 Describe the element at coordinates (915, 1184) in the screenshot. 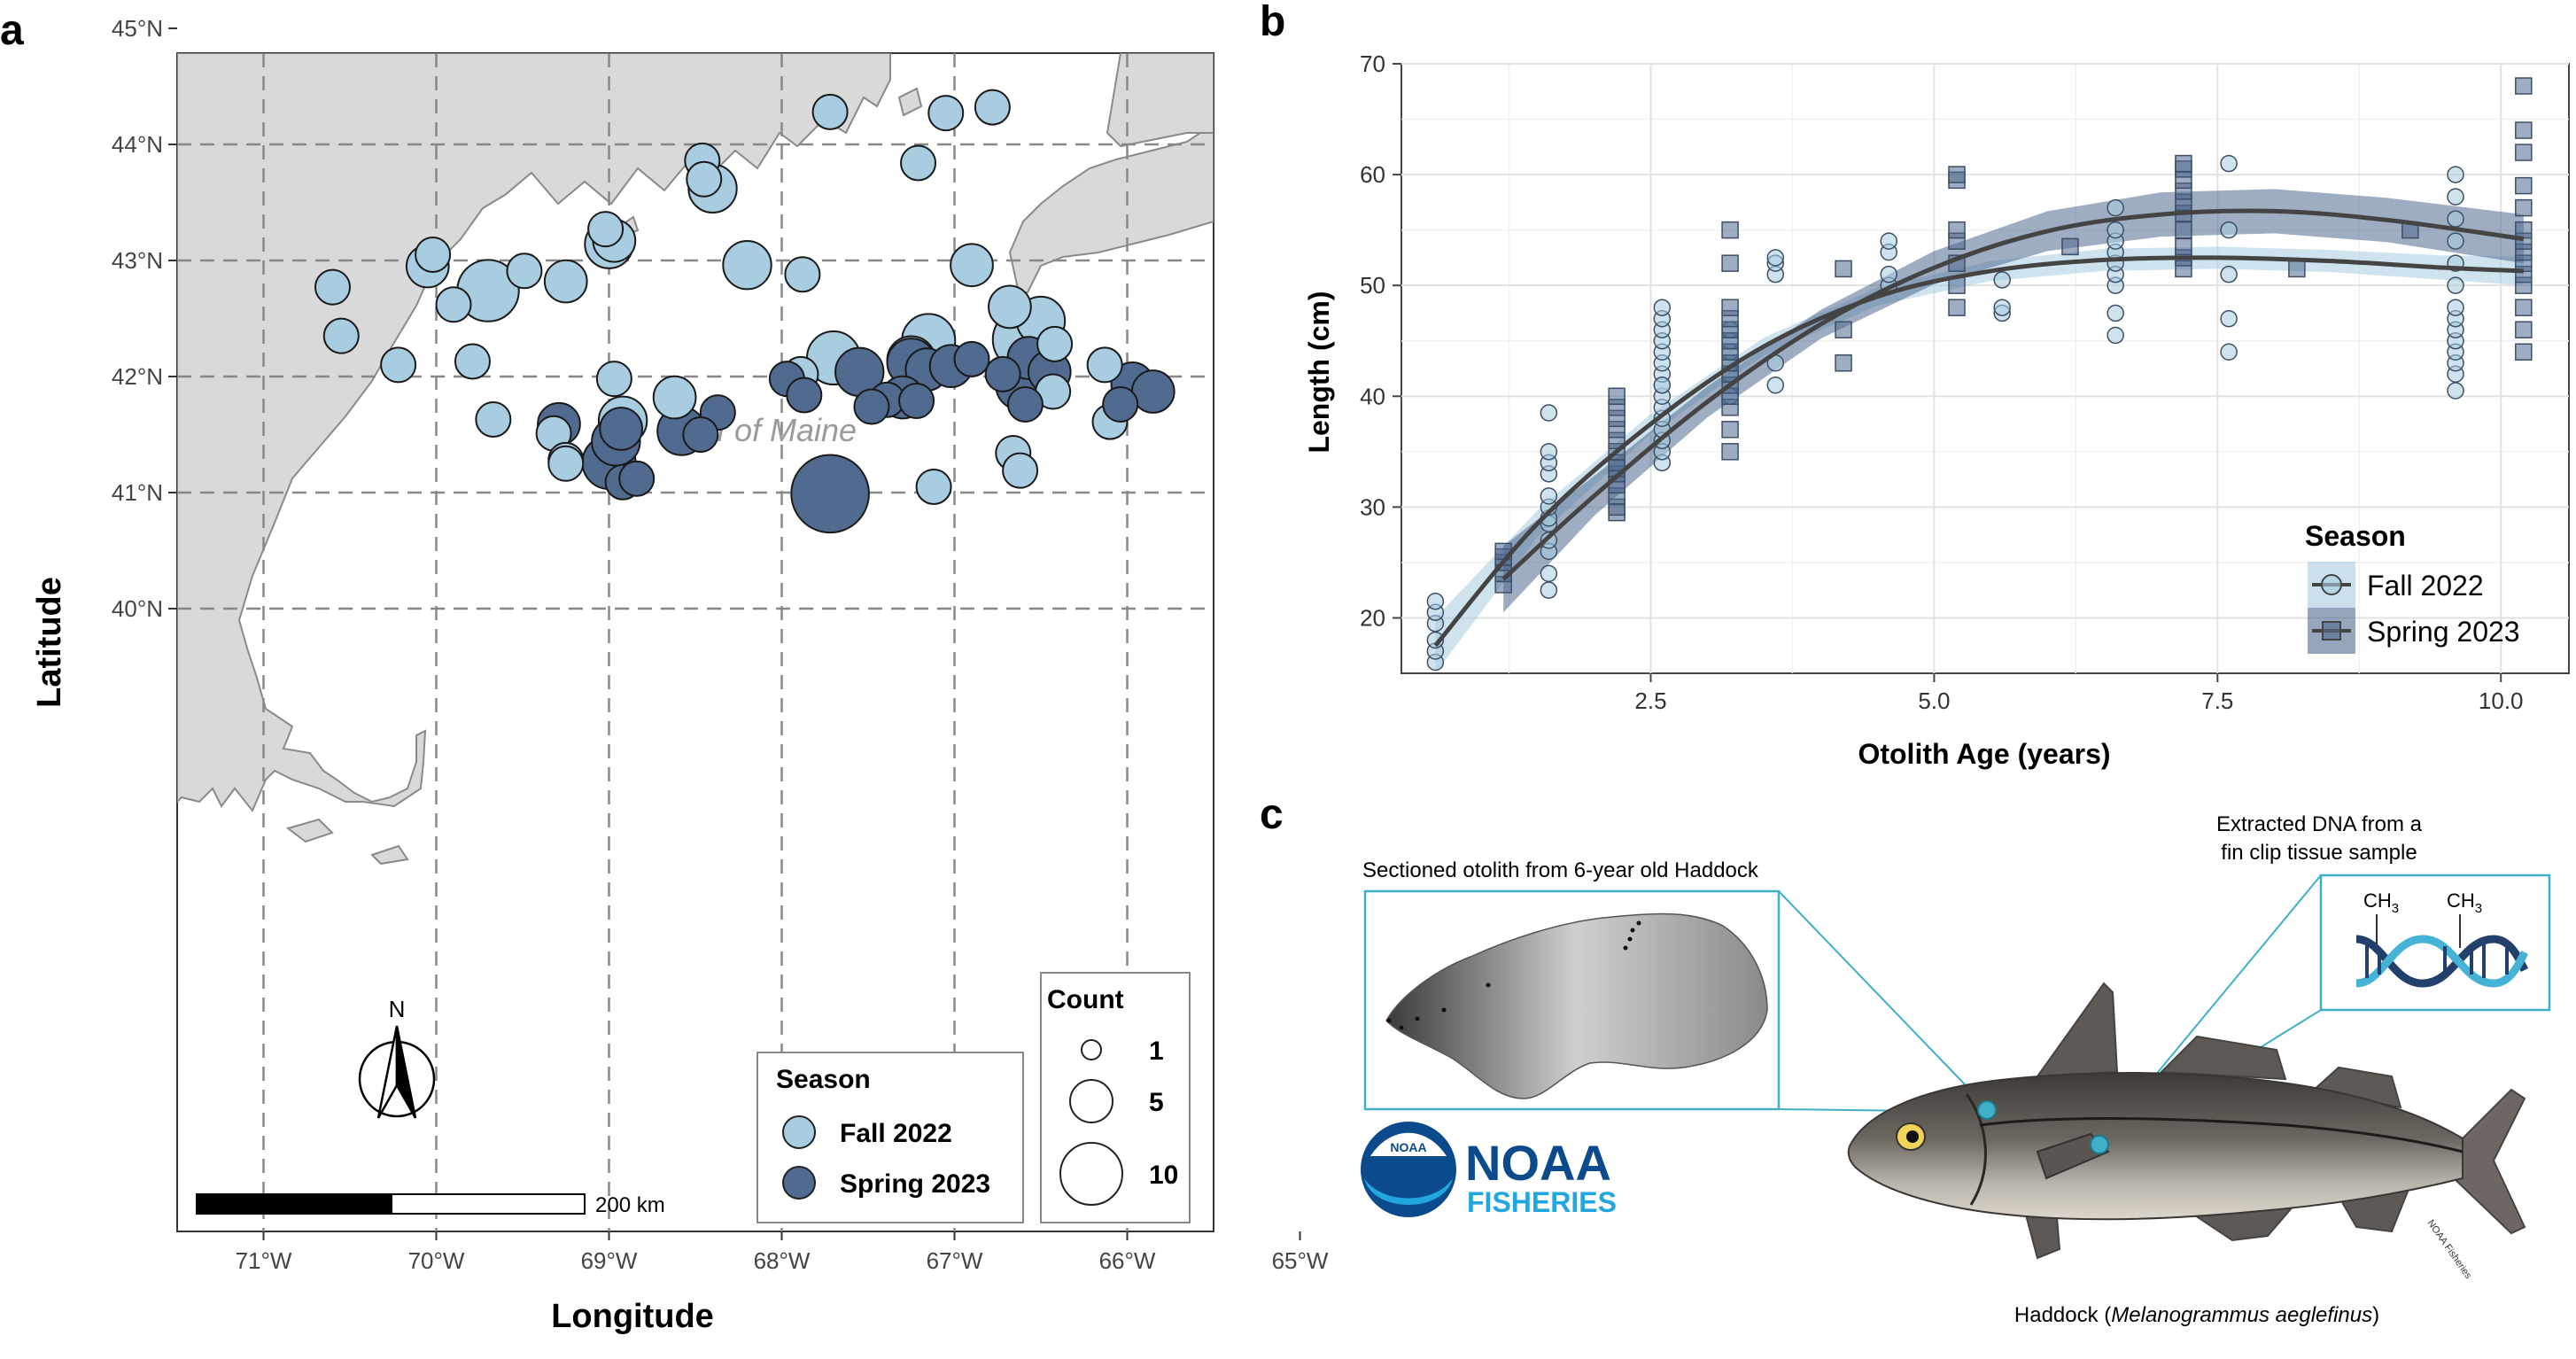

I see `legend-spring-label: Spring 2023` at that location.